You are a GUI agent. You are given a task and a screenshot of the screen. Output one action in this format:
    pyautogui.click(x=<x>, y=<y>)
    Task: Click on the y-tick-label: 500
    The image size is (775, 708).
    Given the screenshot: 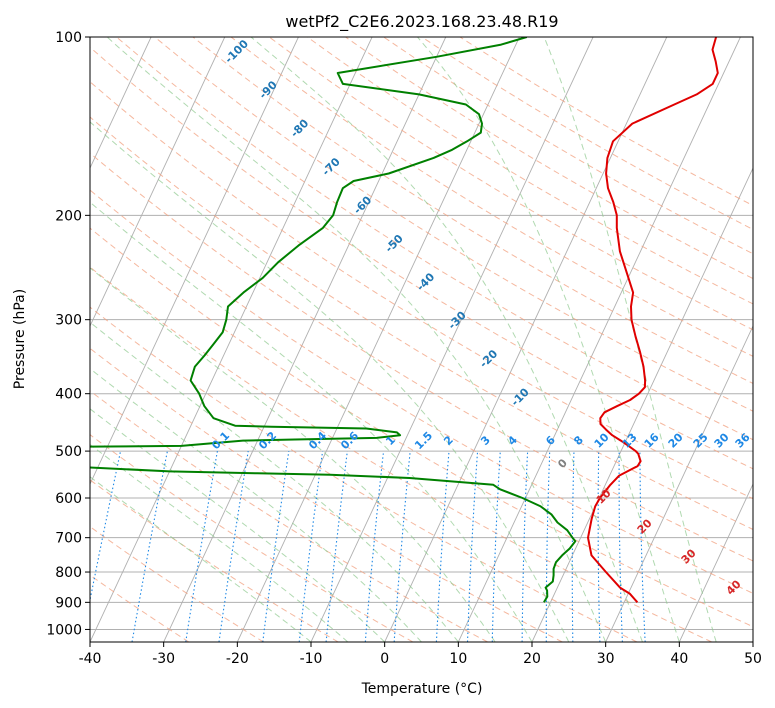 What is the action you would take?
    pyautogui.click(x=68, y=452)
    